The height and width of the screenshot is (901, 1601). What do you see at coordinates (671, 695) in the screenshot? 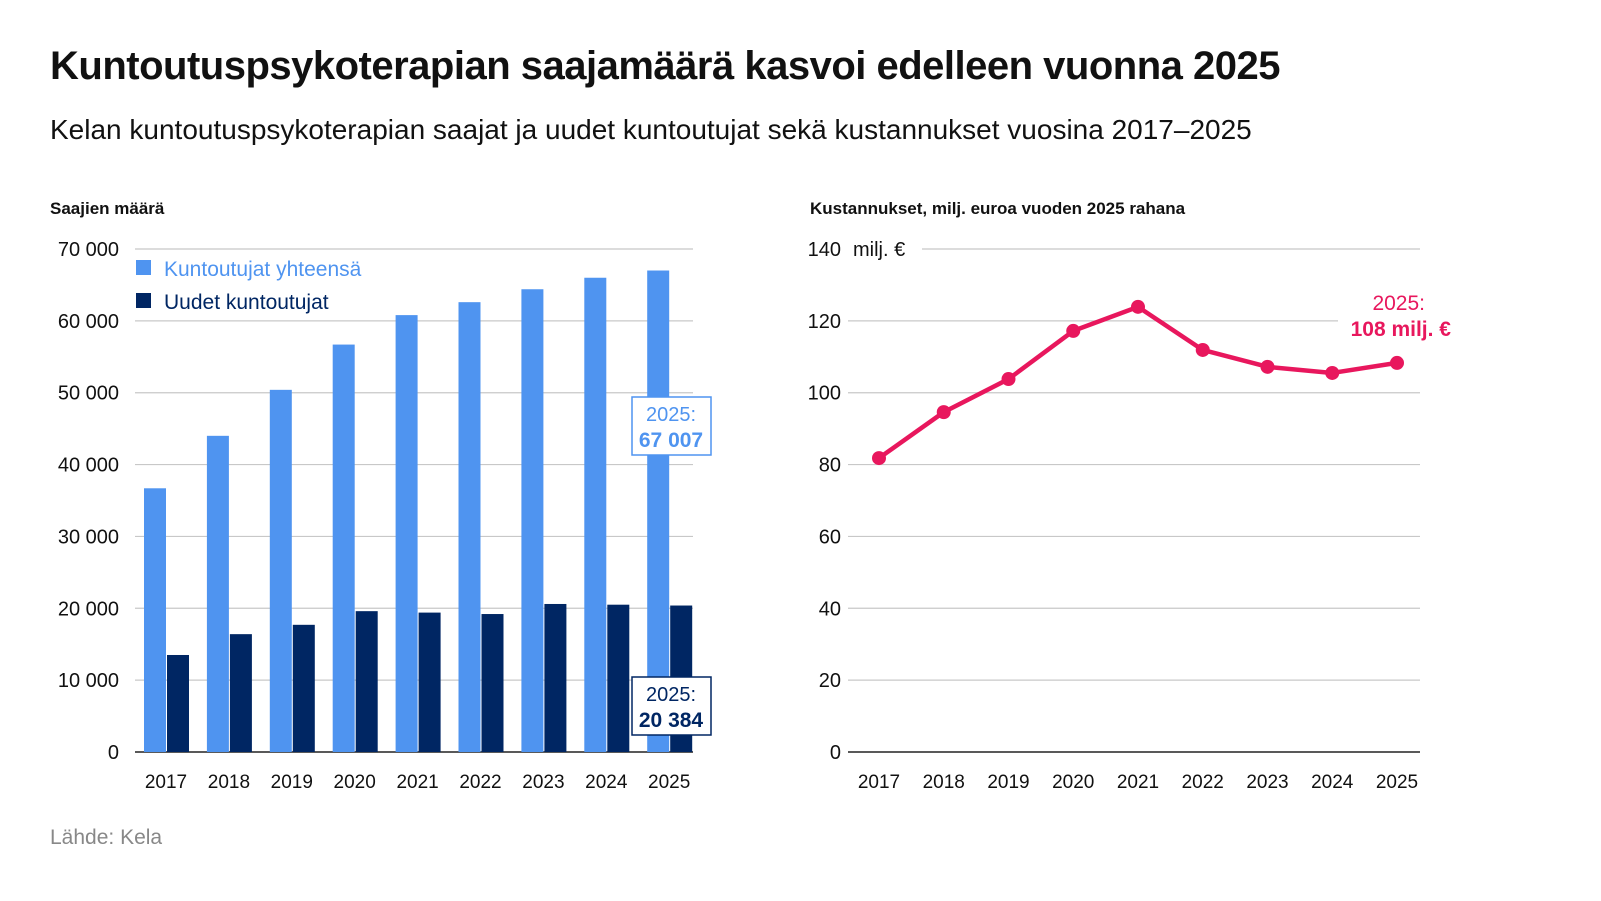
I see `annotation-new-year: 2025:` at bounding box center [671, 695].